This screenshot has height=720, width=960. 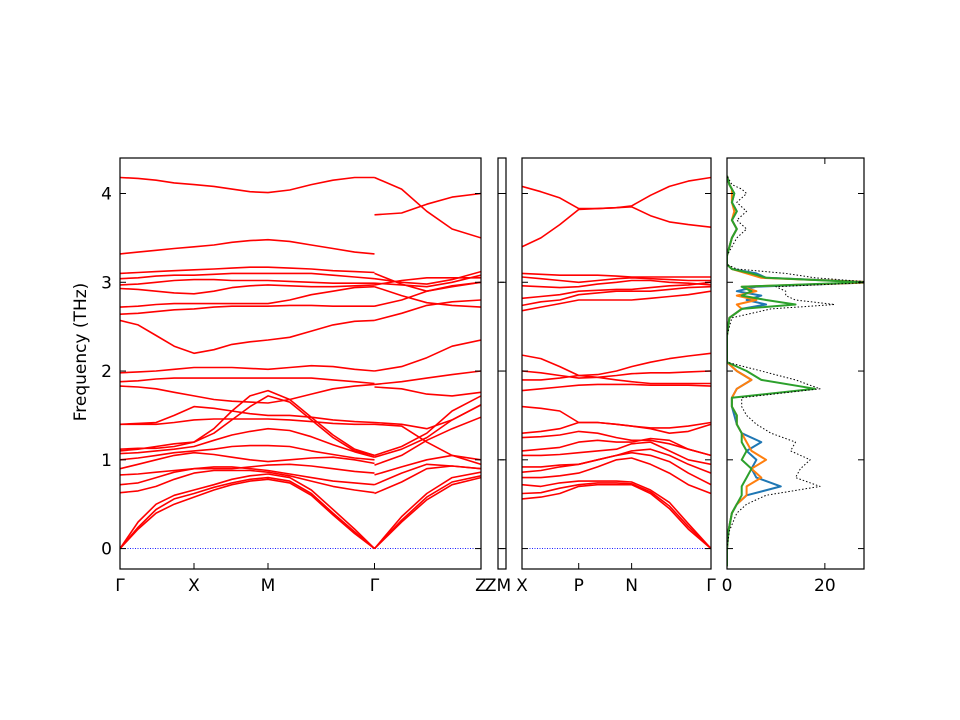 I want to click on band2-xtick-label-0: ZM, so click(x=498, y=586).